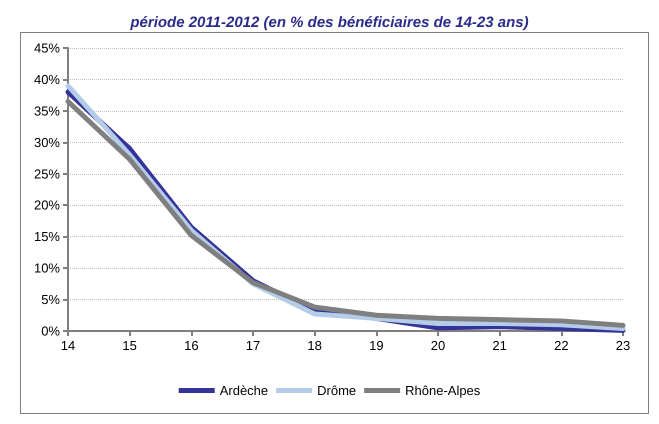  I want to click on y-tick-label: 30%, so click(47, 142).